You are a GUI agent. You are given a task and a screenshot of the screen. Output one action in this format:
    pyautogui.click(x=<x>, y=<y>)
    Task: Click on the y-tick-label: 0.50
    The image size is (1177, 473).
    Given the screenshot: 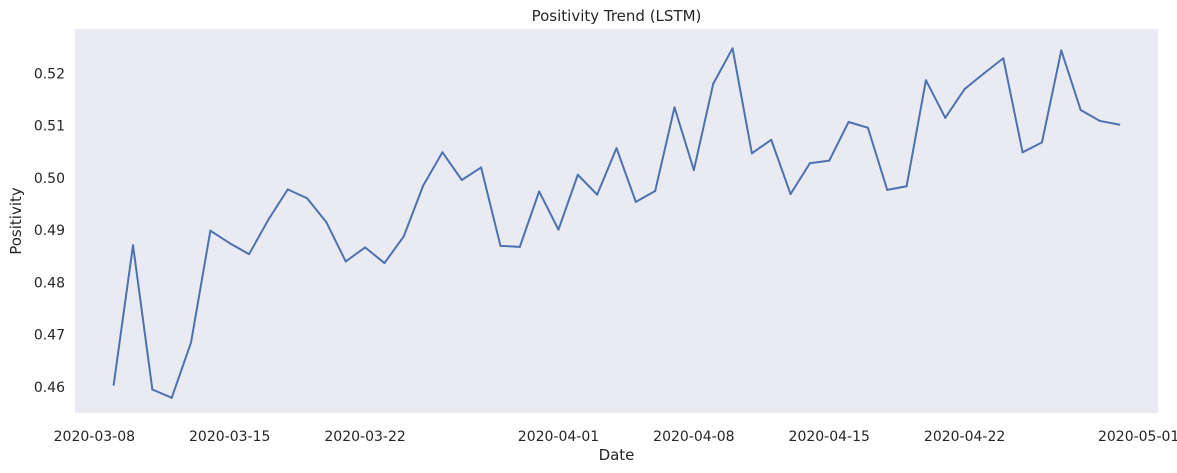 What is the action you would take?
    pyautogui.click(x=49, y=179)
    